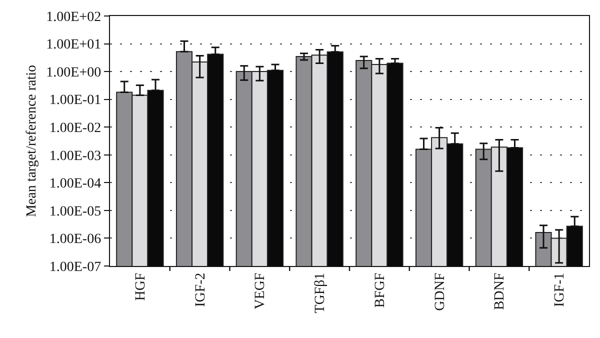 Image resolution: width=600 pixels, height=338 pixels. Describe the element at coordinates (74, 45) in the screenshot. I see `y-tick-label: 1.00E+01` at that location.